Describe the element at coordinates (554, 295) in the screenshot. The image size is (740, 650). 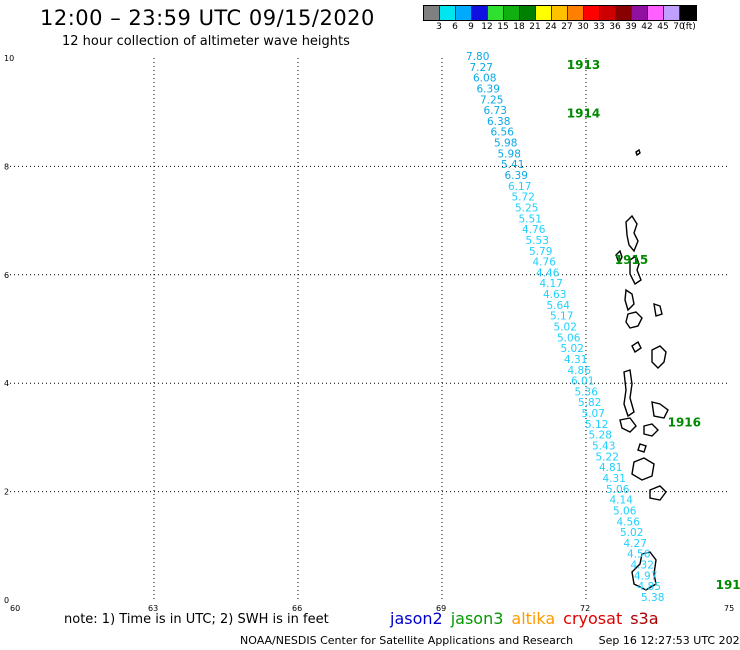
I see `wave-height-label: 4.63` at that location.